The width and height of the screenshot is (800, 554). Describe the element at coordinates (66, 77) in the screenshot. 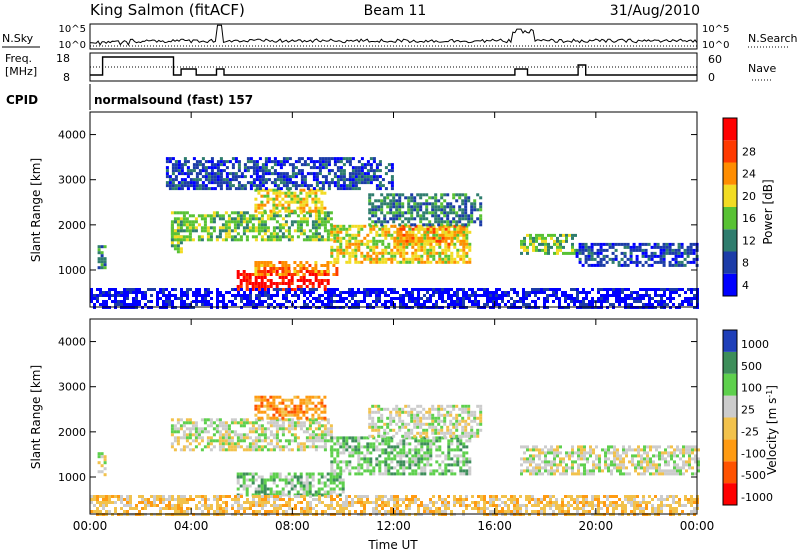

I see `freq-tick-low: 8` at that location.